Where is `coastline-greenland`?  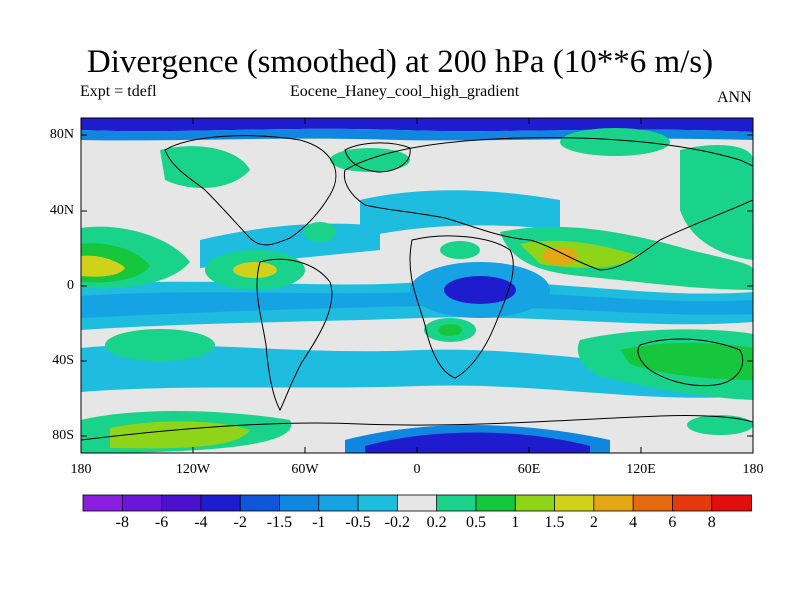 coastline-greenland is located at coordinates (377, 157).